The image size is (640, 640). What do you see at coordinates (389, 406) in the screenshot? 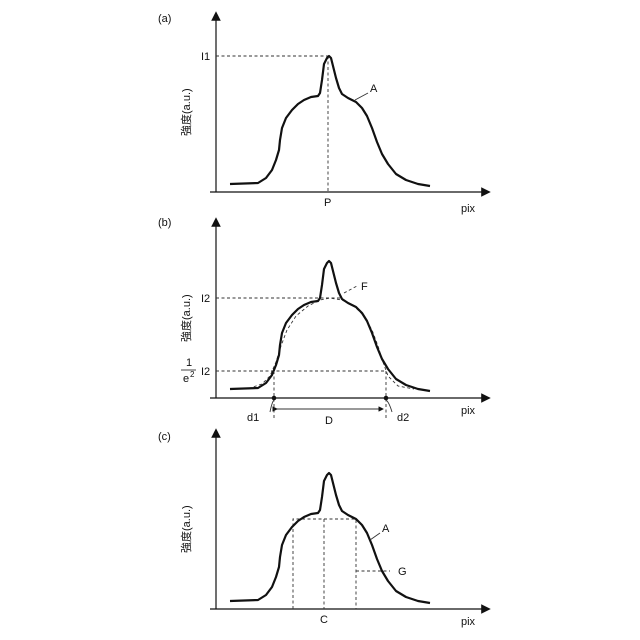
I see `panel-b-d2-leader` at bounding box center [389, 406].